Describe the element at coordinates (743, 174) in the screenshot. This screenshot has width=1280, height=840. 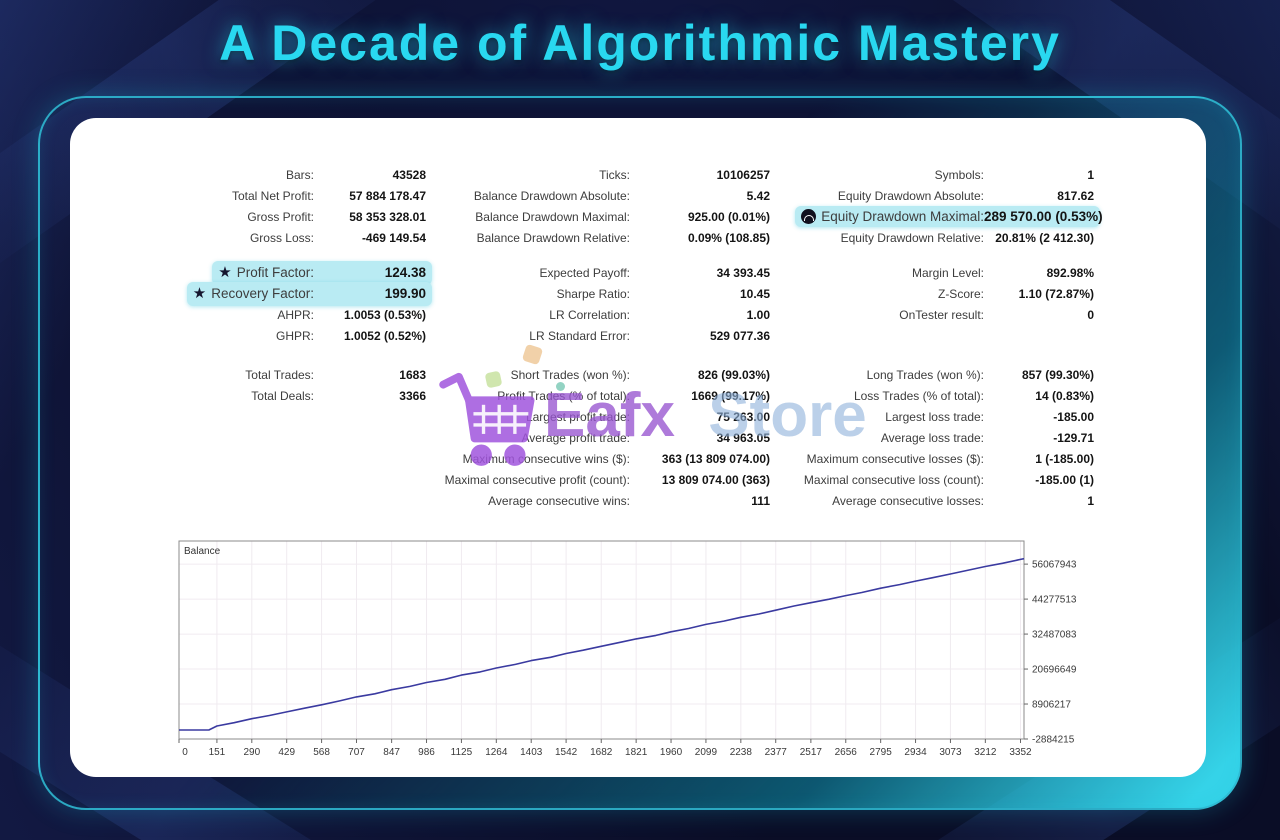
I see `stat-value: 10106257` at that location.